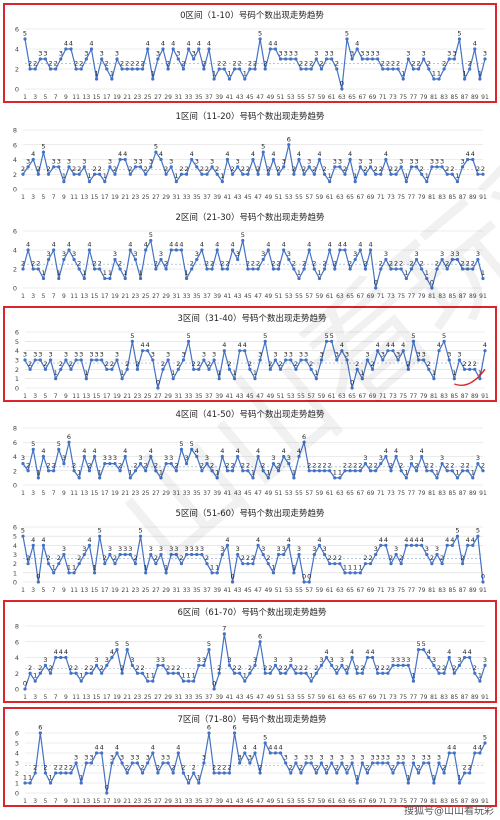 Image resolution: width=500 pixels, height=820 pixels. What do you see at coordinates (166, 590) in the screenshot?
I see `x-tick-label: 29` at bounding box center [166, 590].